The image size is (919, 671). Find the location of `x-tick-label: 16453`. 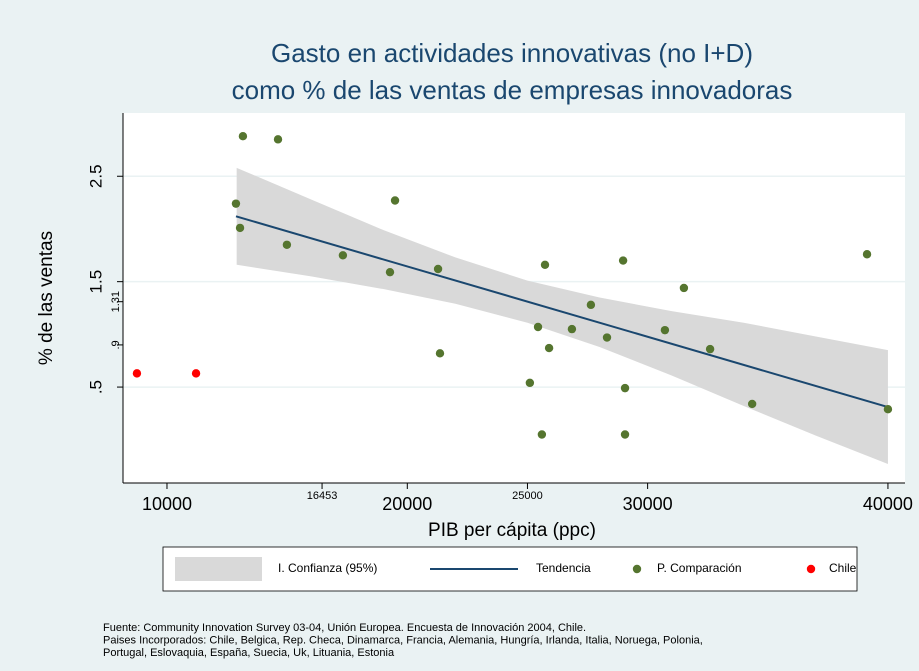

x-tick-label: 16453 is located at coordinates (322, 496).